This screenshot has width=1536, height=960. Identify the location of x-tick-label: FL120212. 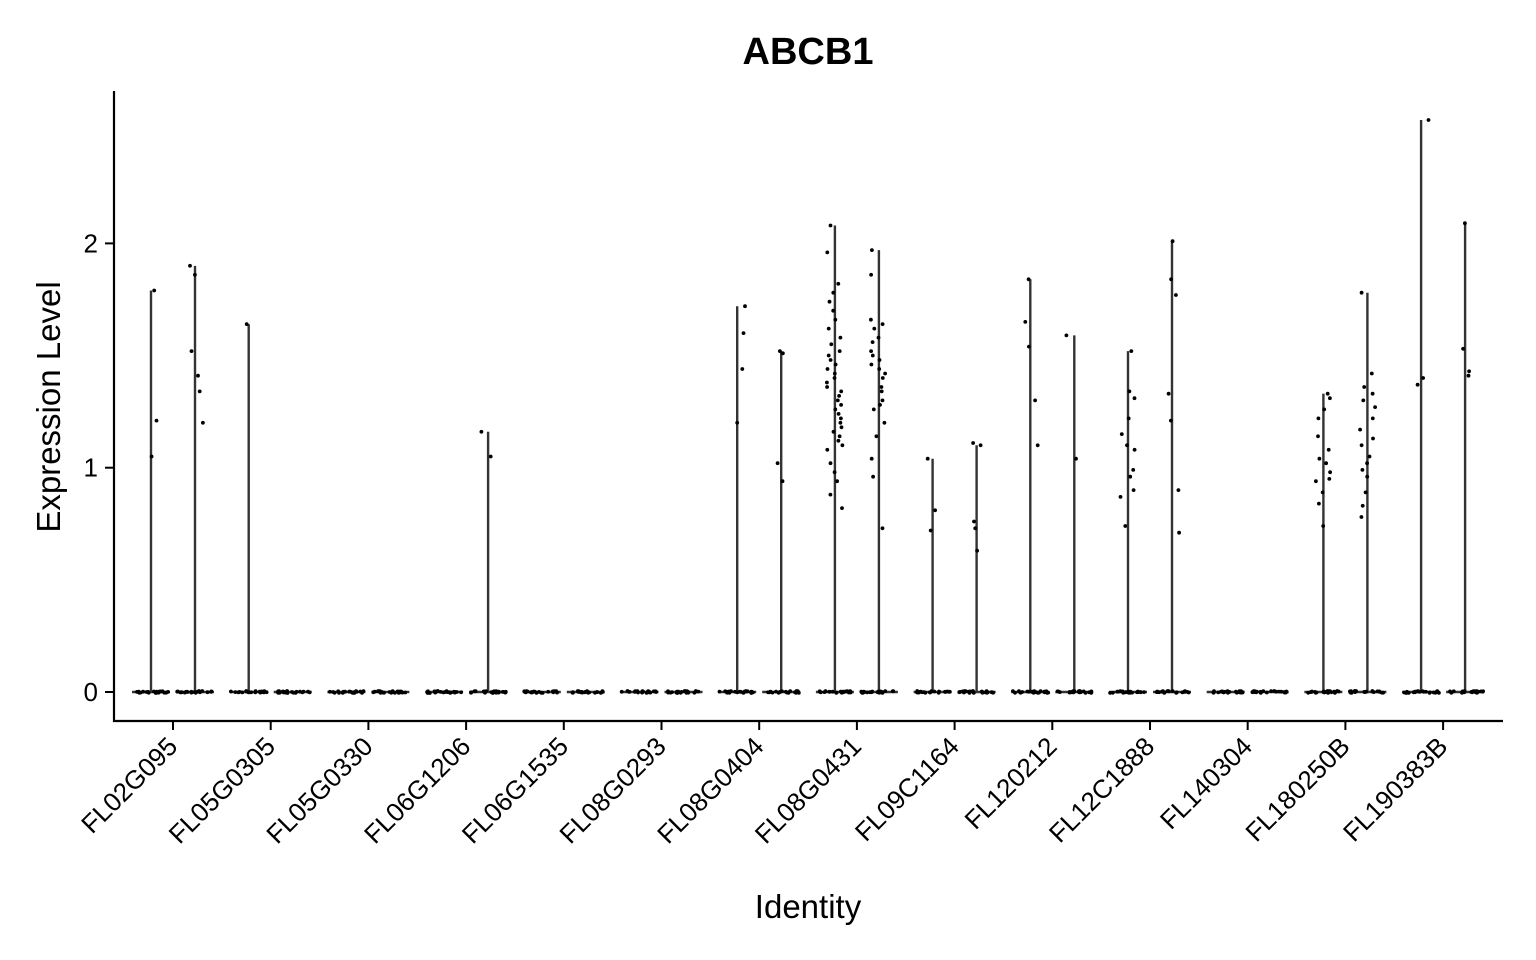
(1011, 783).